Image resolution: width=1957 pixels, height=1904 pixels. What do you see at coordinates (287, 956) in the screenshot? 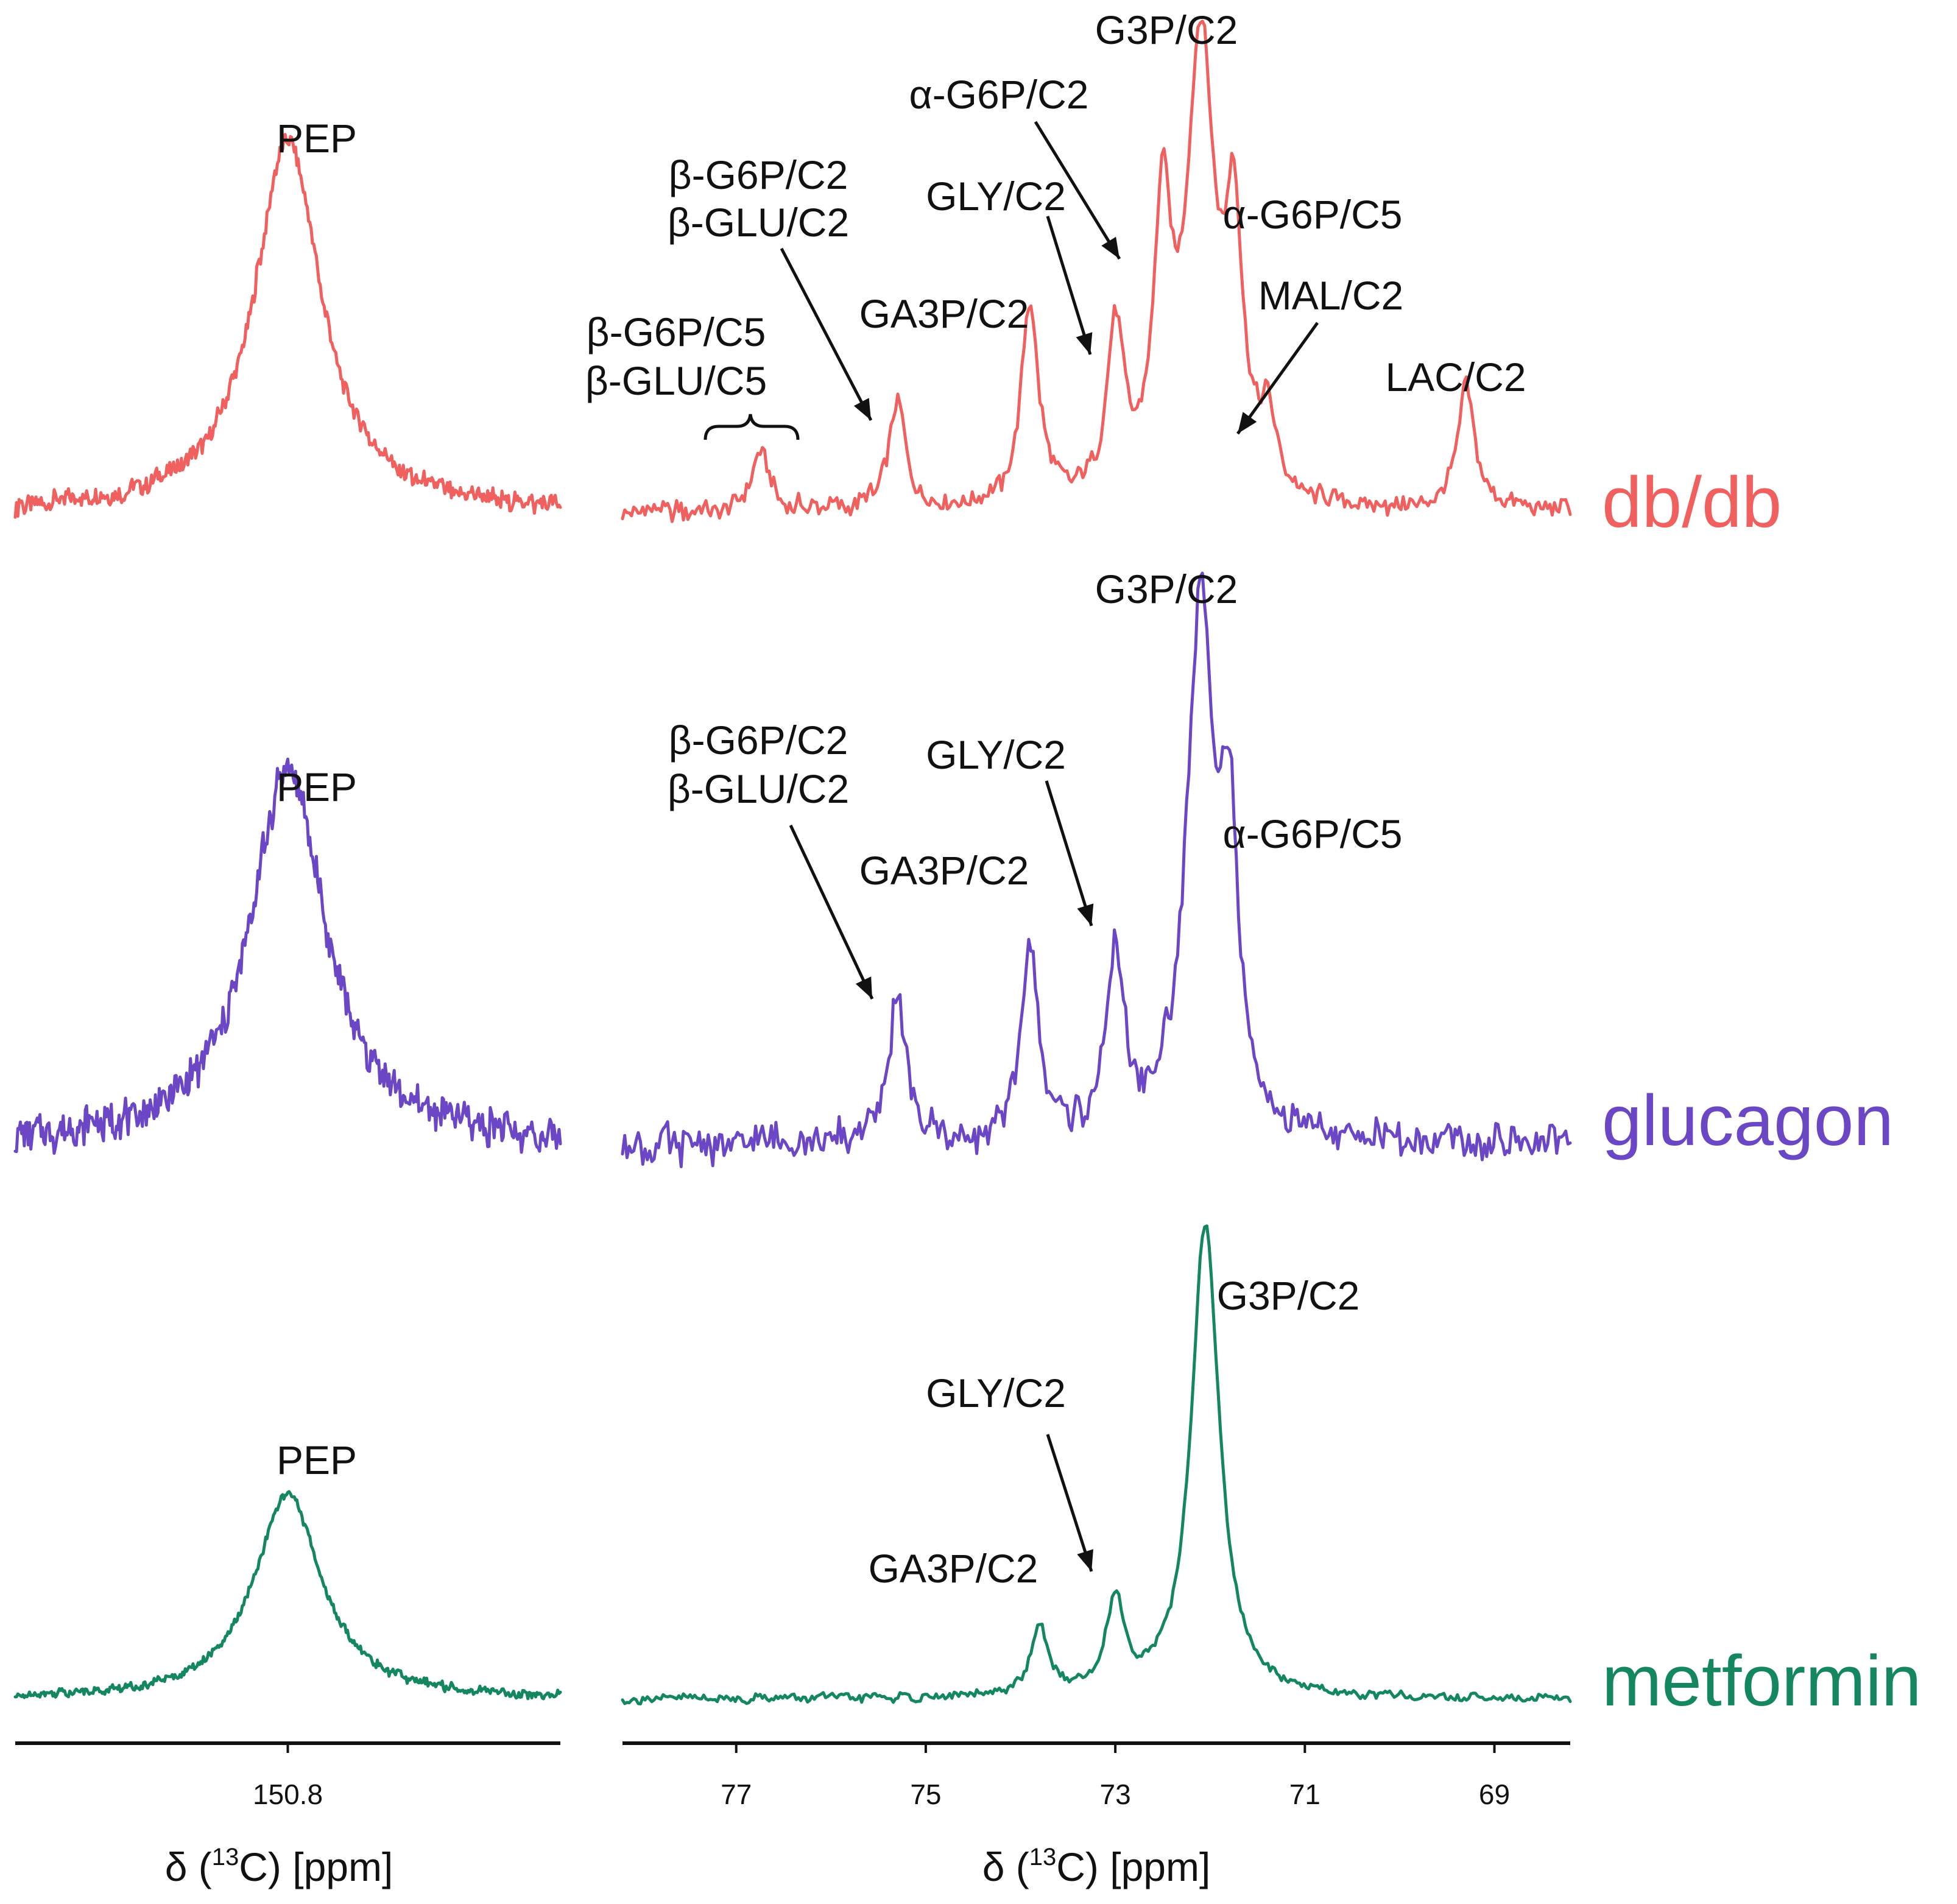
I see `glucagon-pep-trace` at bounding box center [287, 956].